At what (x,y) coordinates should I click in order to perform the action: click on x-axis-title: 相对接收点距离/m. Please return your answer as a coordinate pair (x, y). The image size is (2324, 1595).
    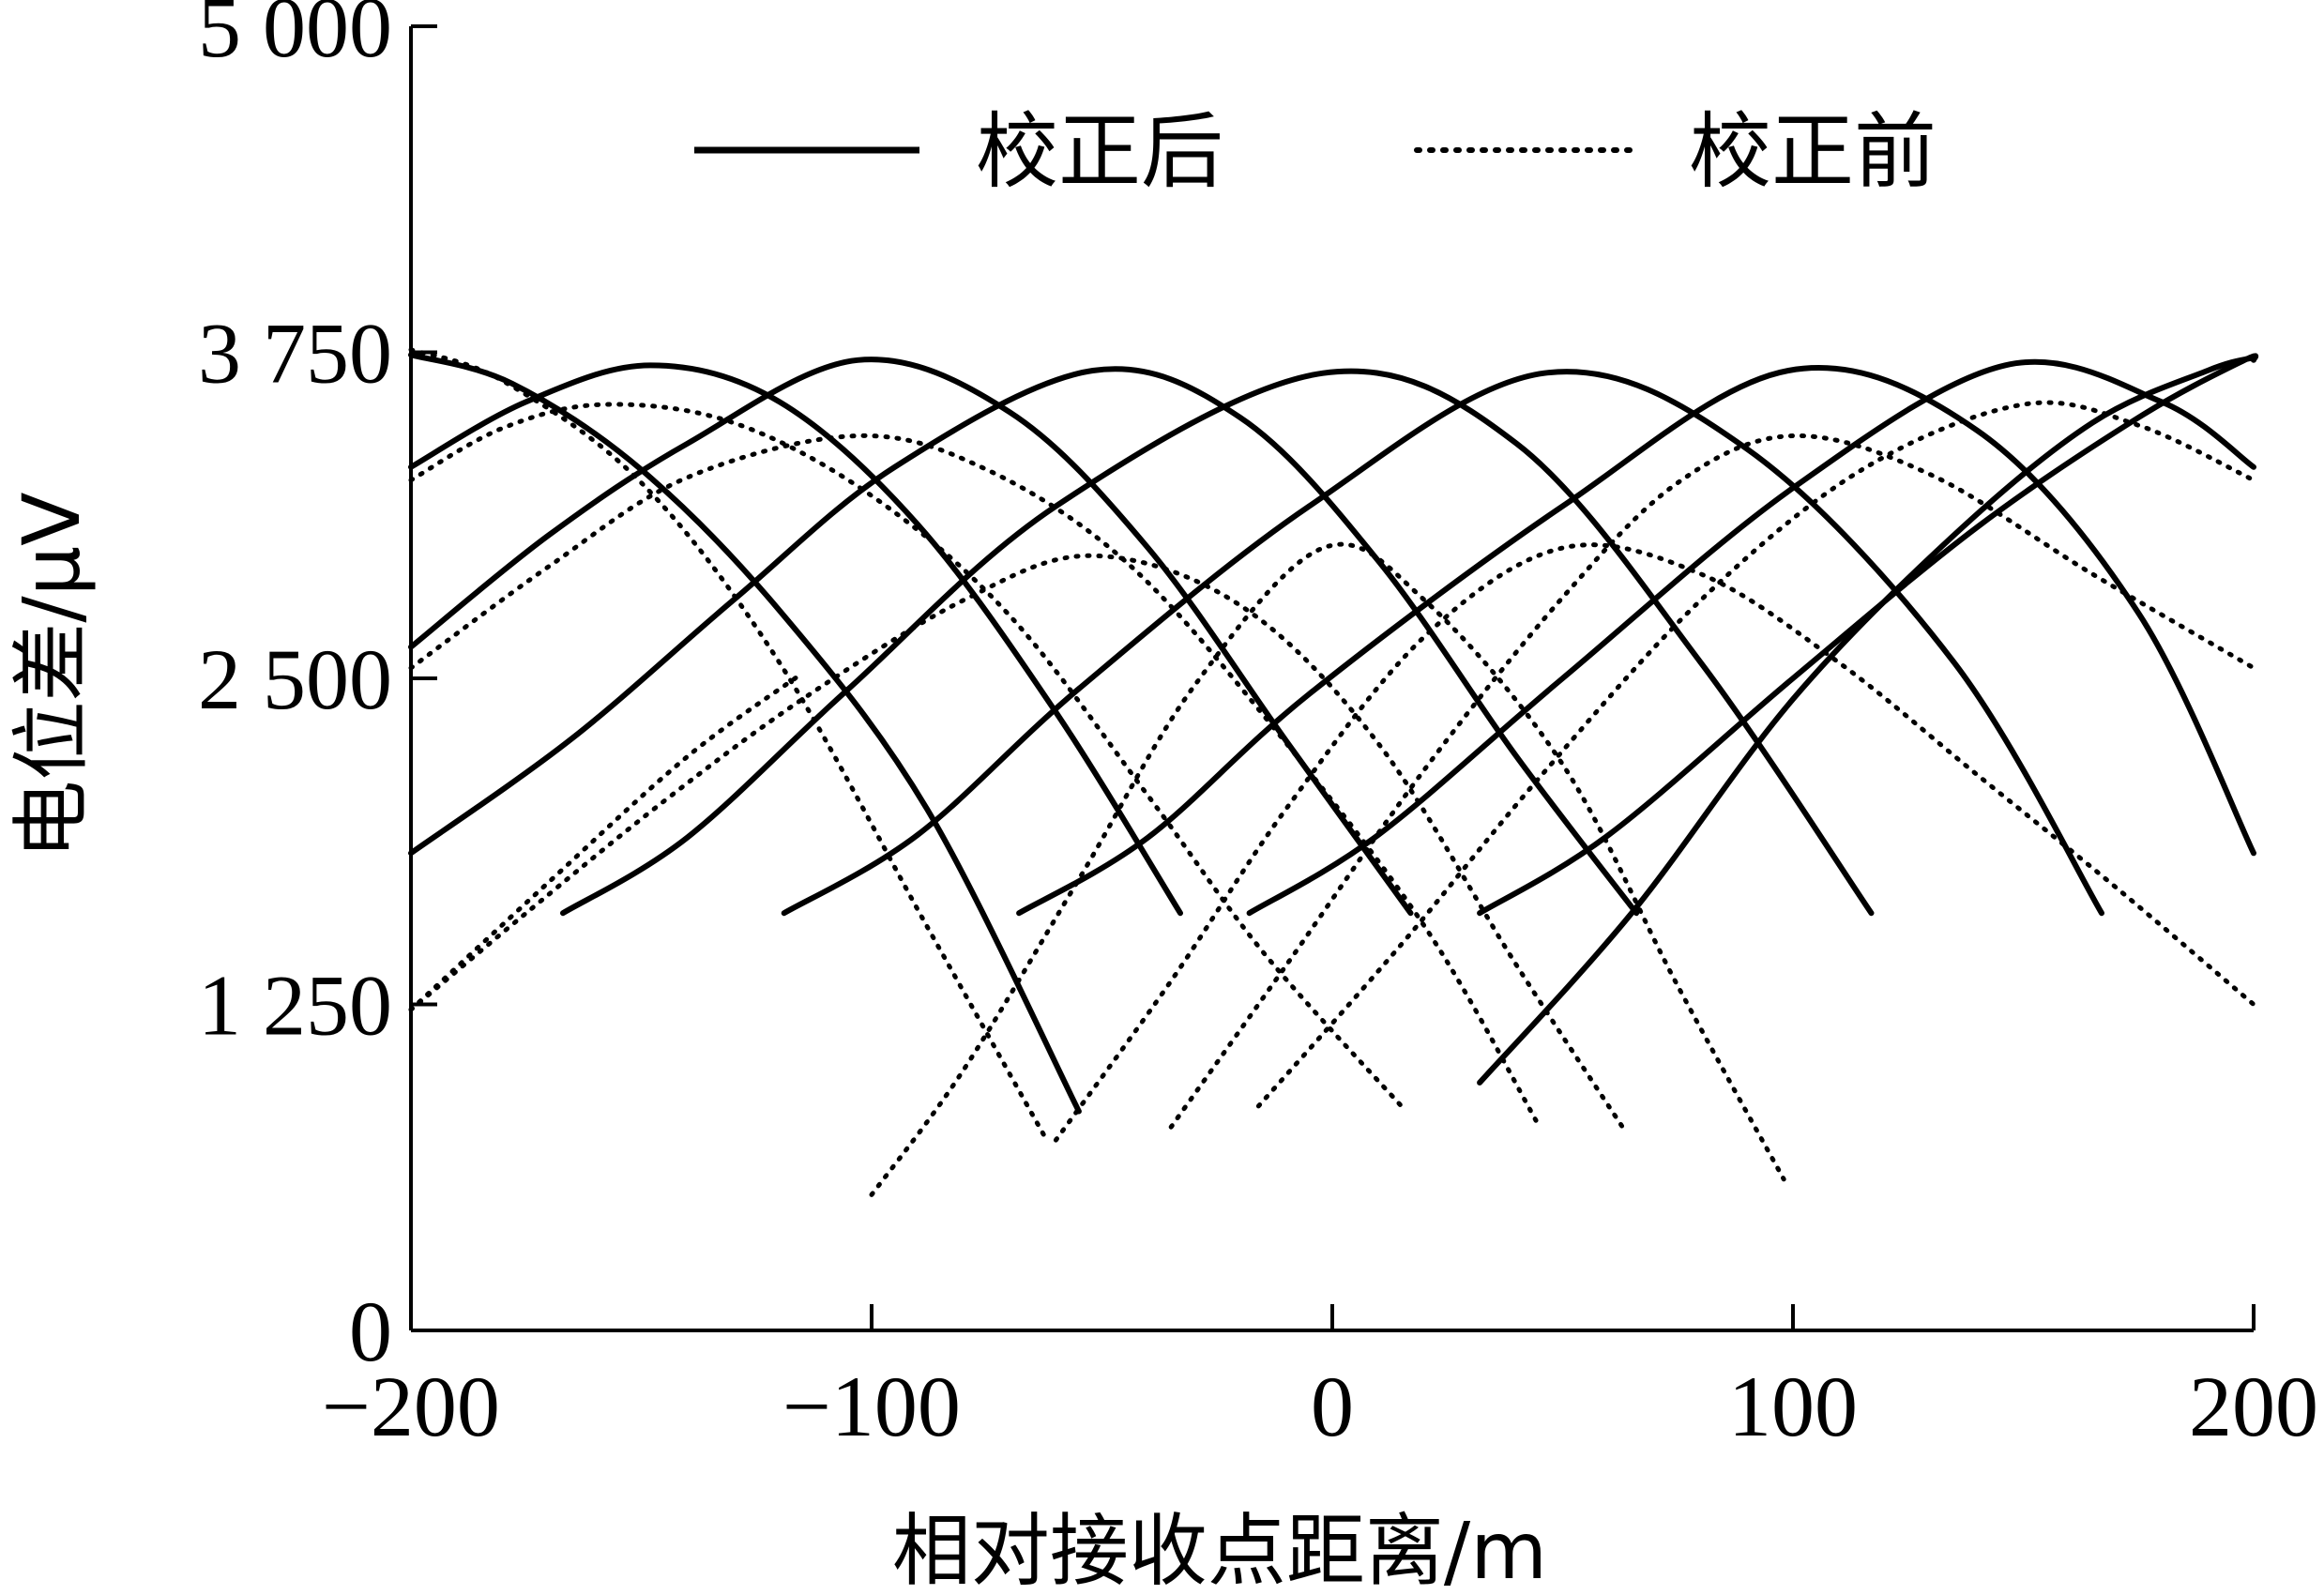
    Looking at the image, I should click on (1219, 1550).